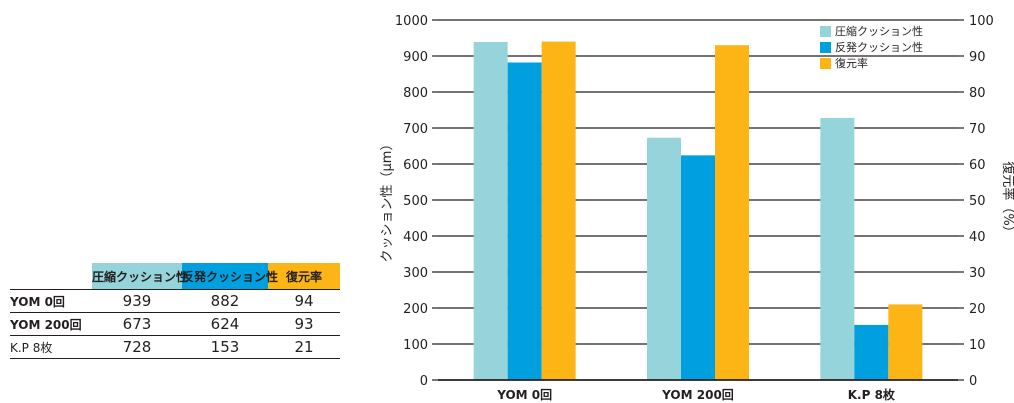  What do you see at coordinates (137, 324) in the screenshot?
I see `table-cell: 673` at bounding box center [137, 324].